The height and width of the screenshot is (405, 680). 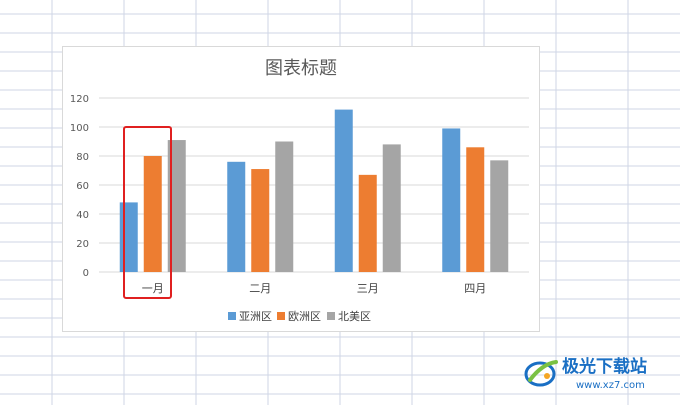 I want to click on y-tick-label: 40, so click(x=82, y=215).